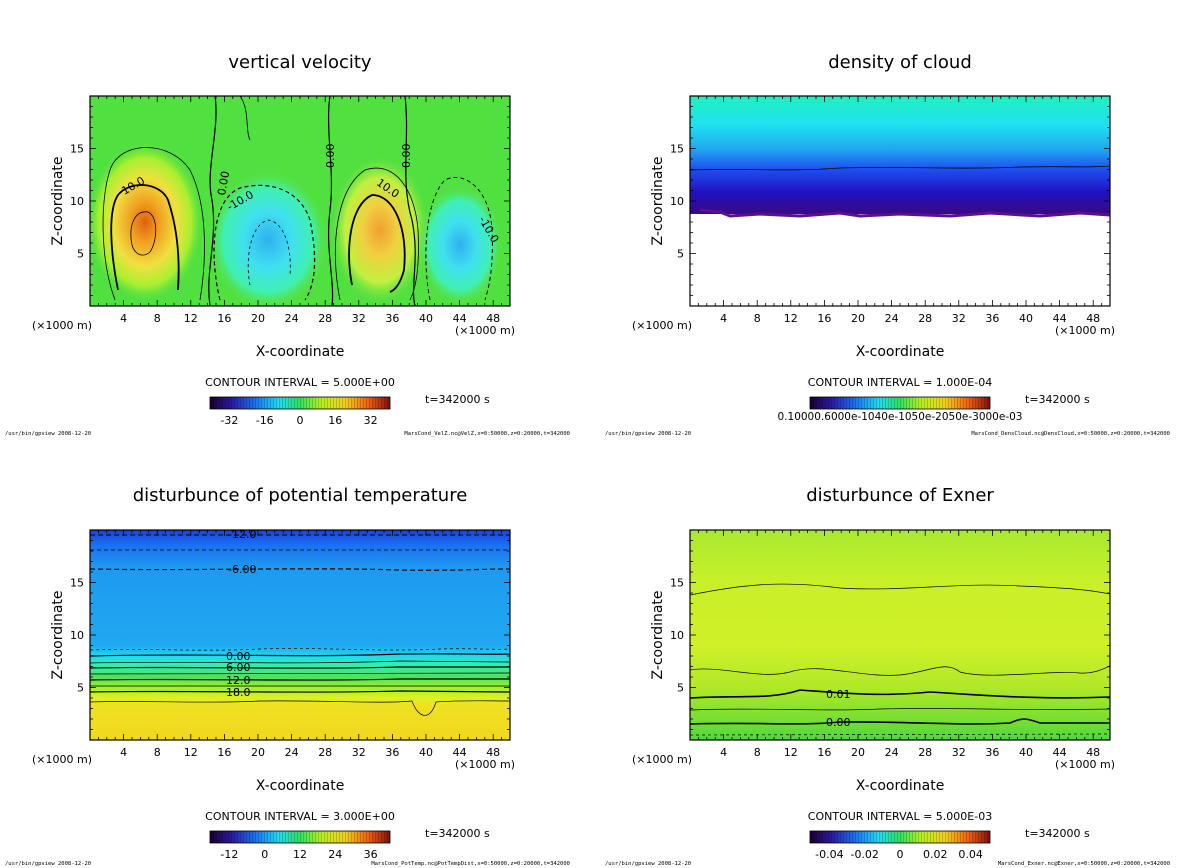 The image size is (1200, 868). I want to click on x-axis-label: X-coordinate, so click(900, 352).